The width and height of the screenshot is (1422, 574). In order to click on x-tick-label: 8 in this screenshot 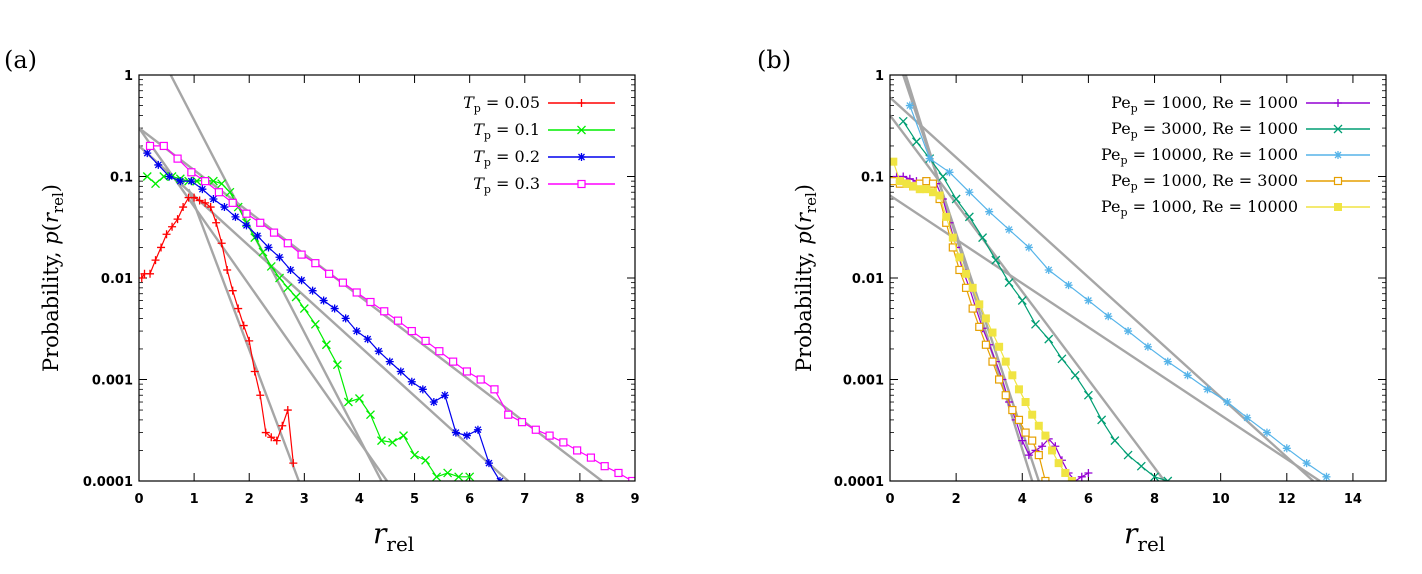, I will do `click(579, 499)`.